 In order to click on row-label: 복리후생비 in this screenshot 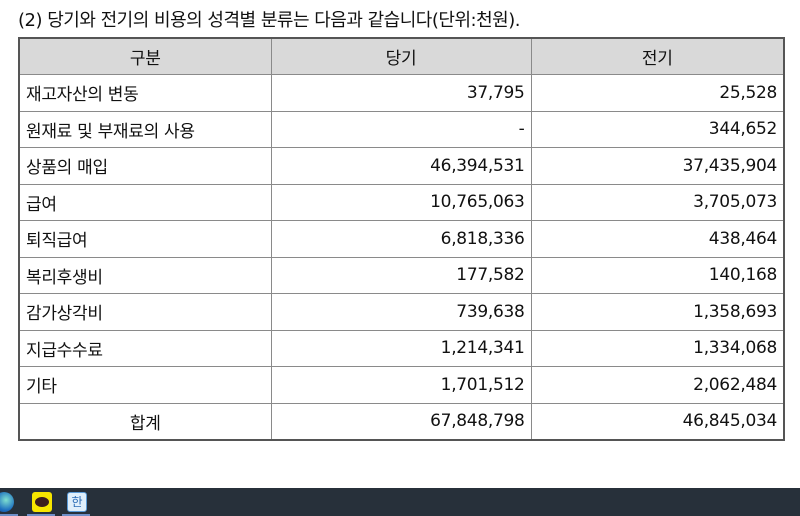, I will do `click(145, 275)`.